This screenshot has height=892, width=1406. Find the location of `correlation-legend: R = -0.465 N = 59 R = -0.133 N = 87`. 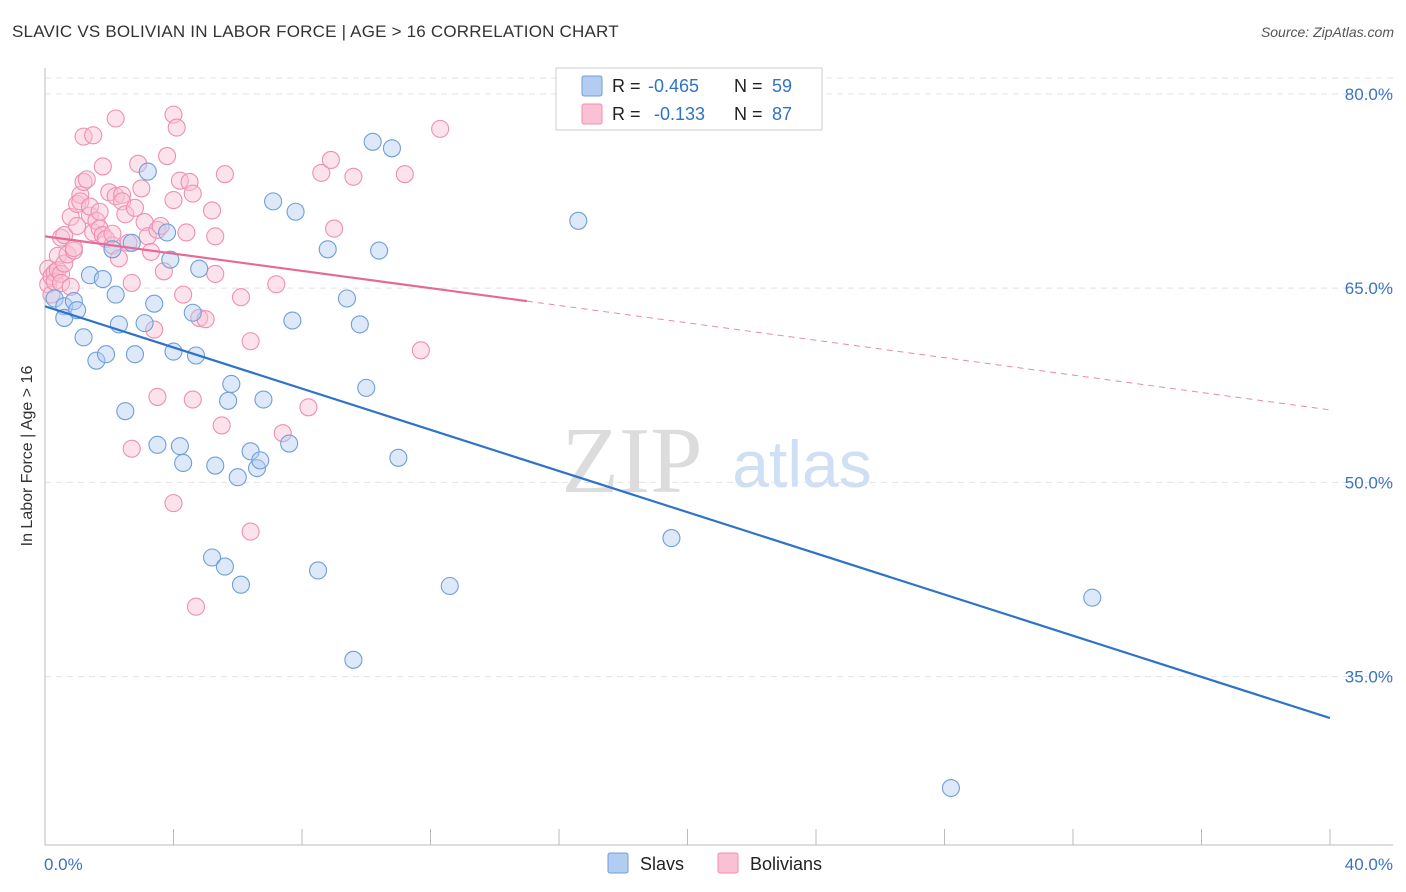

correlation-legend: R = -0.465 N = 59 R = -0.133 N = 87 is located at coordinates (689, 99).